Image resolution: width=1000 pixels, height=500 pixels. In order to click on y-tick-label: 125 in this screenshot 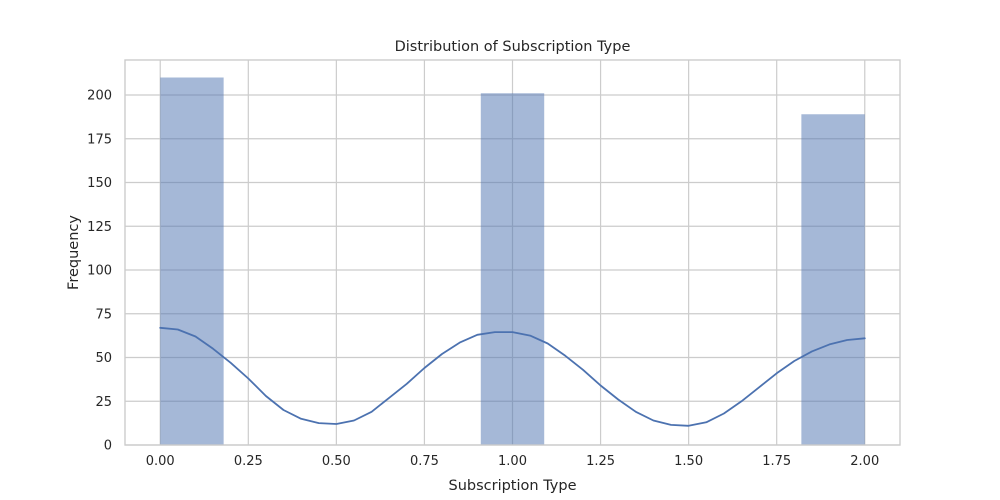, I will do `click(99, 227)`.